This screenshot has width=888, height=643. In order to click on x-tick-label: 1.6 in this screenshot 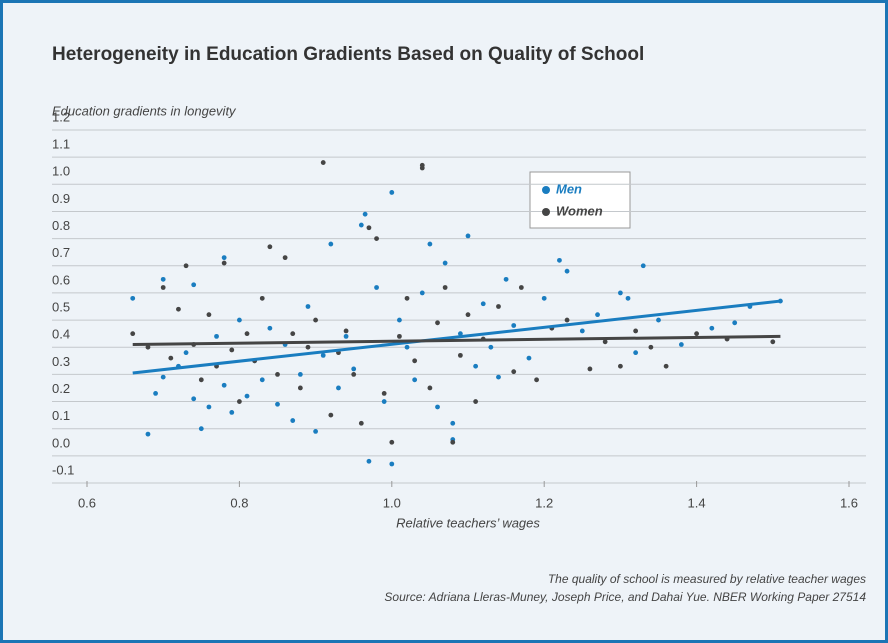, I will do `click(849, 502)`.